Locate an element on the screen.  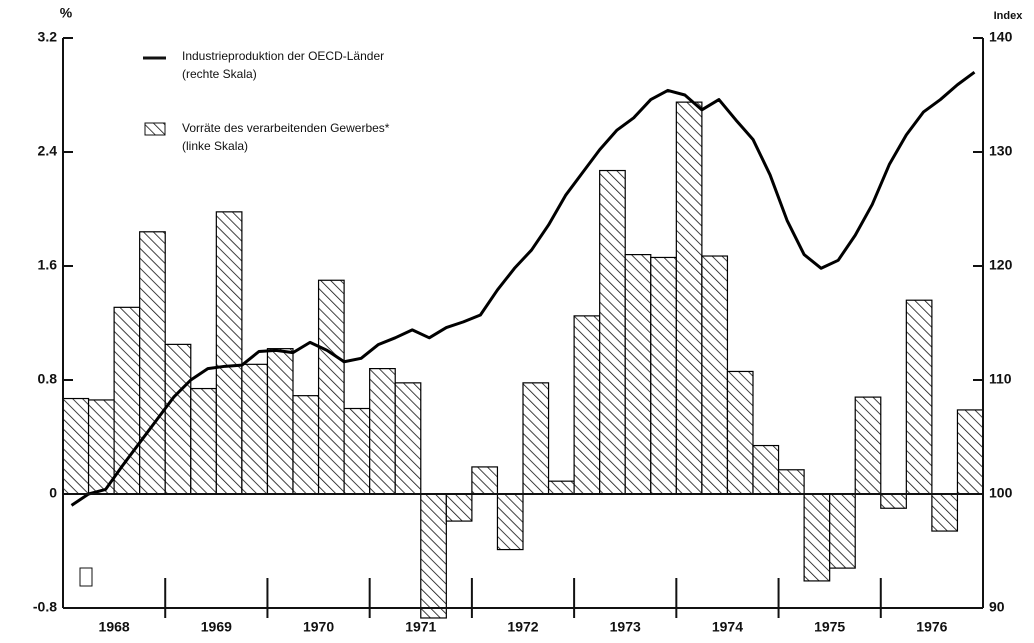
x-tick-label: 1970 is located at coordinates (318, 627).